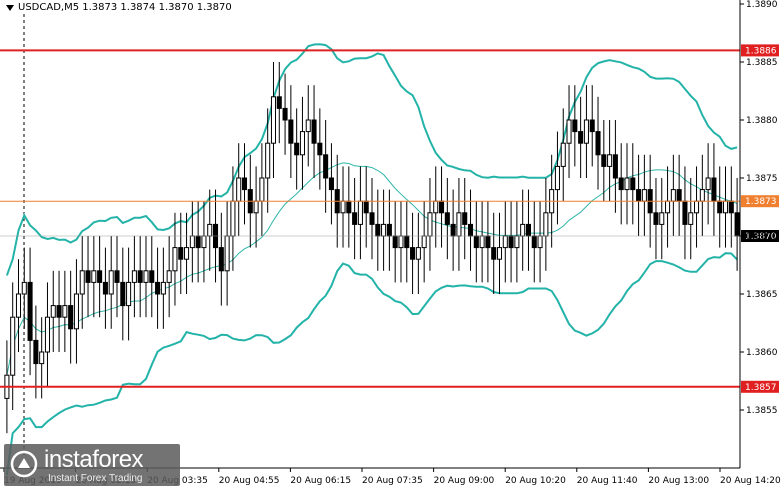 The width and height of the screenshot is (781, 493). Describe the element at coordinates (95, 478) in the screenshot. I see `watermark-tagline: Instant Forex Trading` at that location.